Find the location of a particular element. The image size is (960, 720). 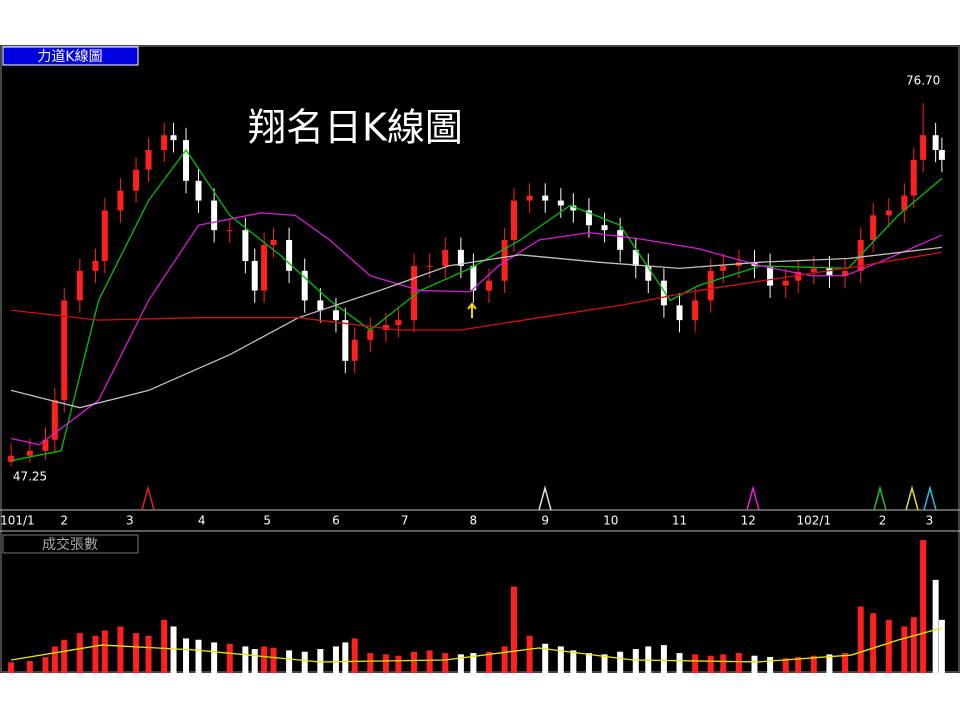

x-tick-label: 11 is located at coordinates (679, 521).